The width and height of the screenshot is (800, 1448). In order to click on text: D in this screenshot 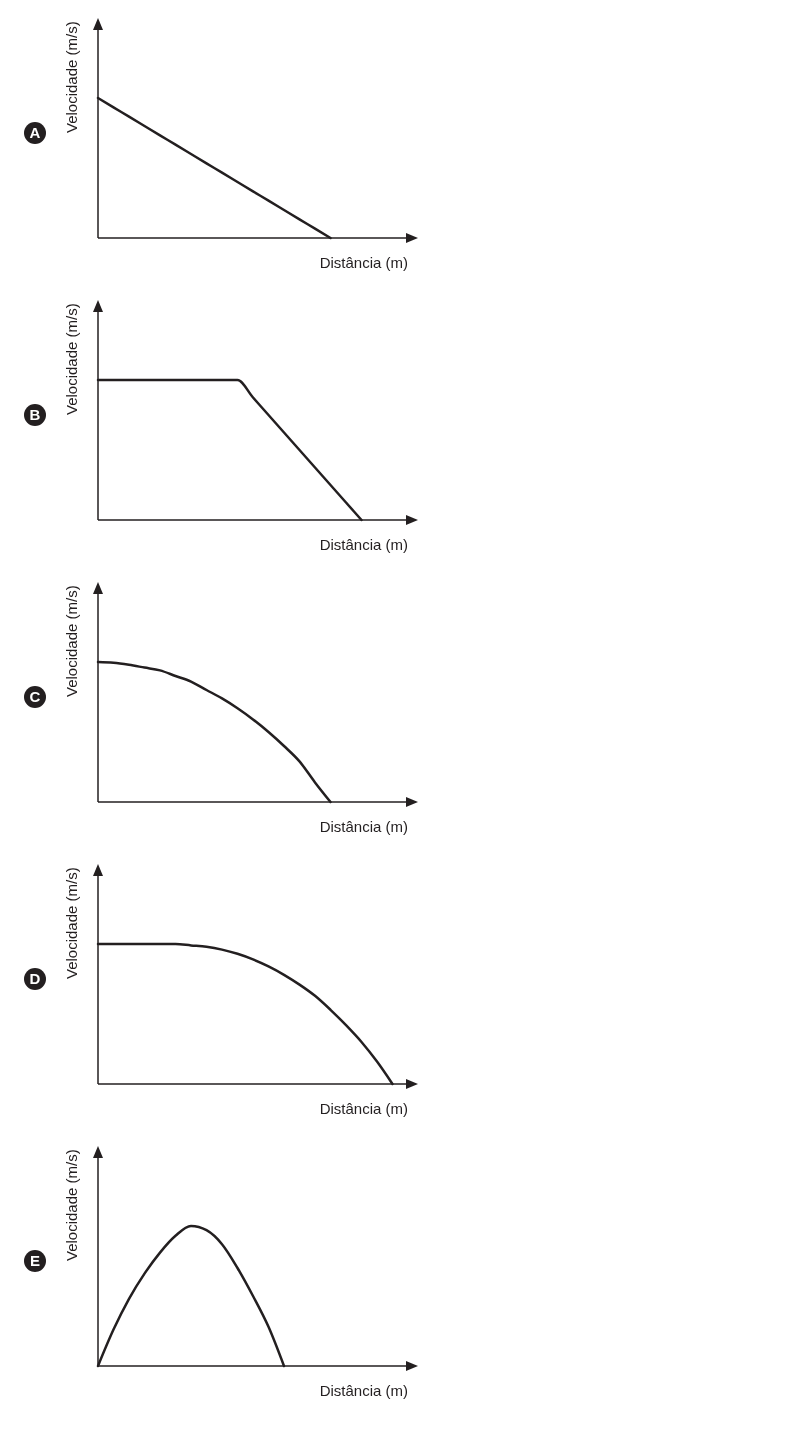, I will do `click(35, 979)`.